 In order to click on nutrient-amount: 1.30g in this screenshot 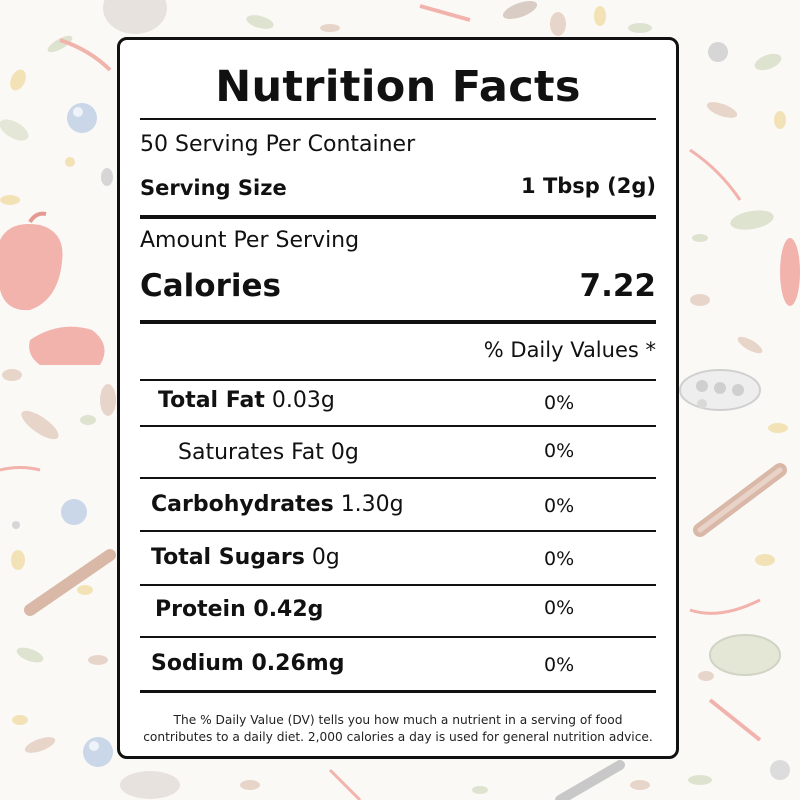, I will do `click(372, 504)`.